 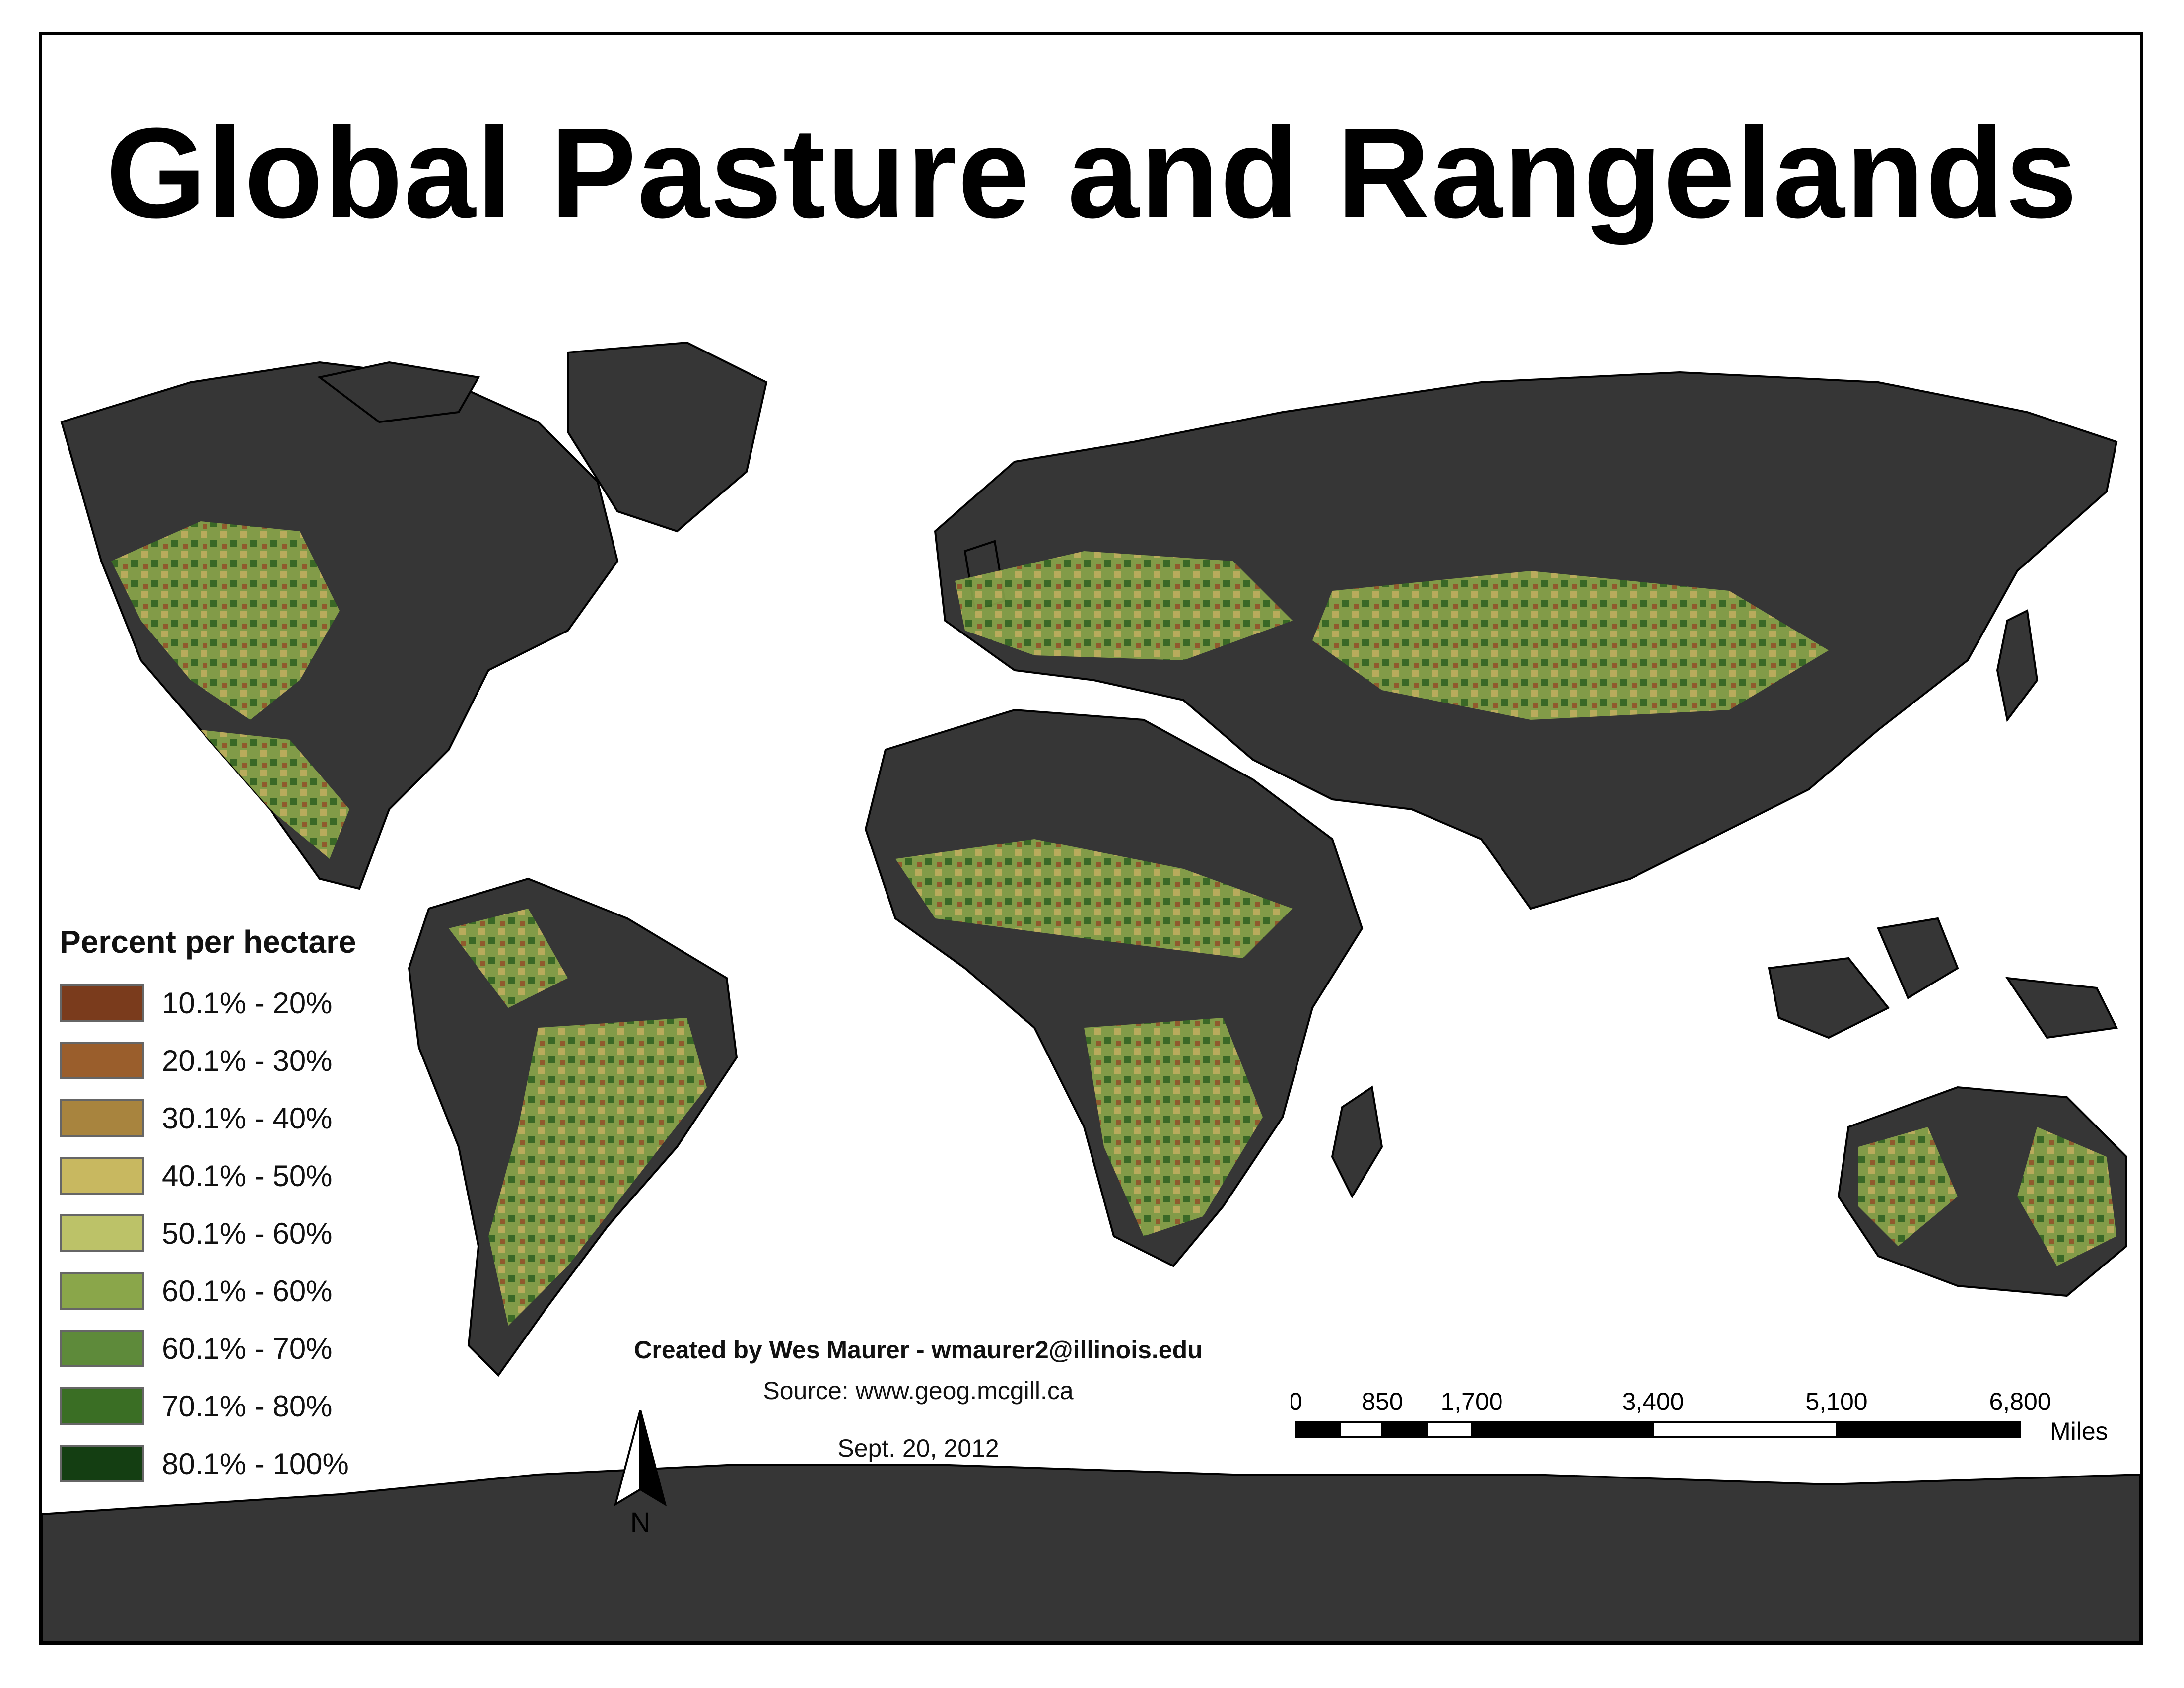 What do you see at coordinates (918, 1448) in the screenshot?
I see `credit-date: Sept. 20, 2012` at bounding box center [918, 1448].